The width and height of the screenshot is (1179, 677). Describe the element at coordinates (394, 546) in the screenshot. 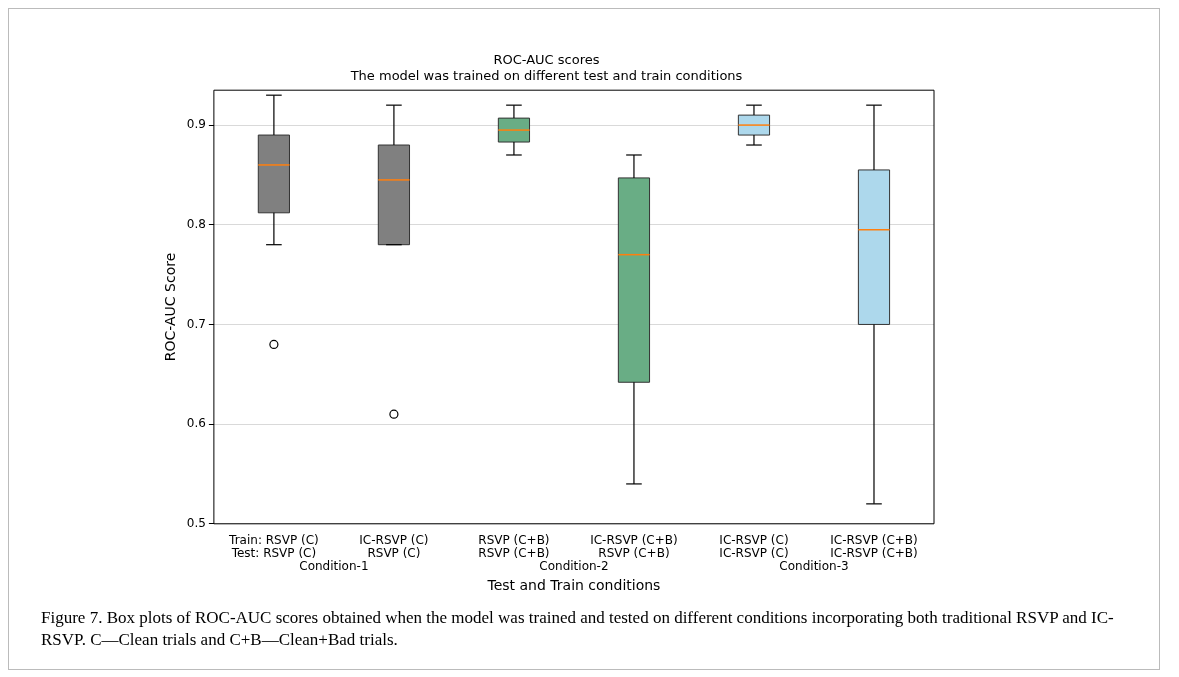

I see `x-tick-label: IC-RSVP (C) RSVP (C)` at that location.